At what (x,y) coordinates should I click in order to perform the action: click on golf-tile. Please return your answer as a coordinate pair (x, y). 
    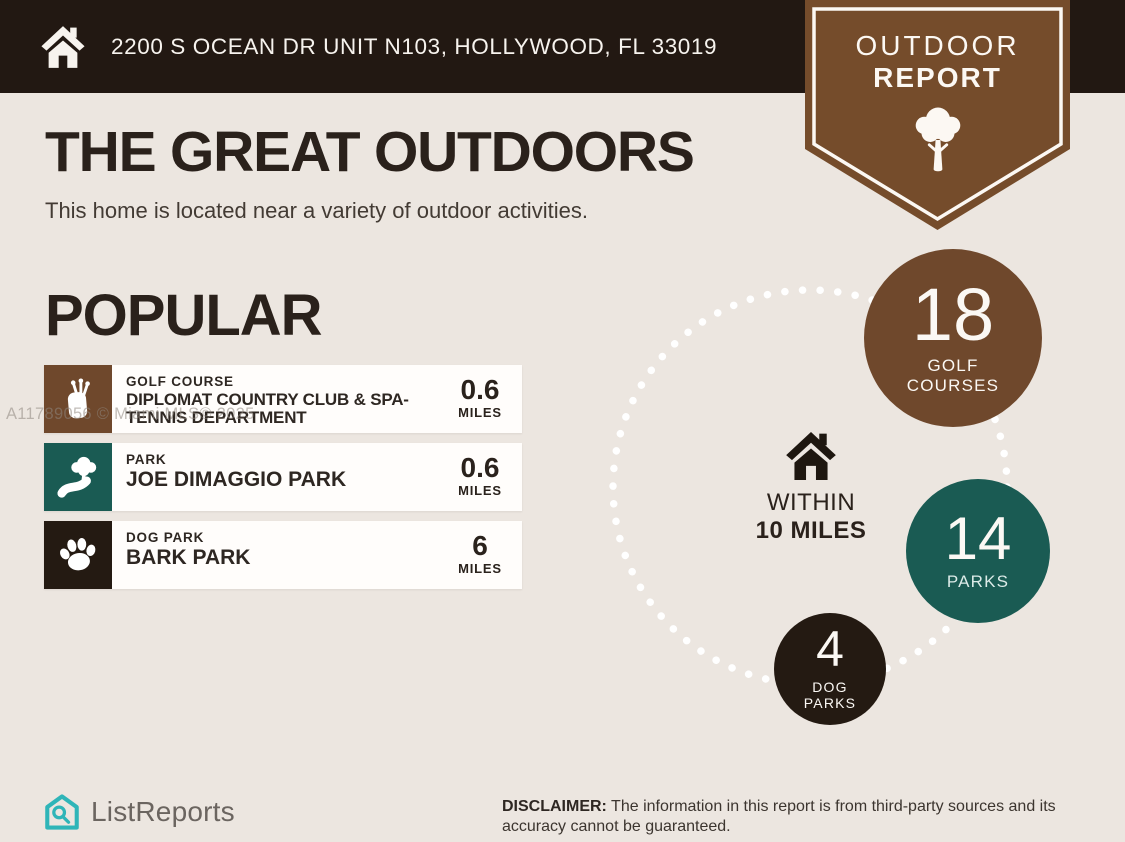
    Looking at the image, I should click on (78, 399).